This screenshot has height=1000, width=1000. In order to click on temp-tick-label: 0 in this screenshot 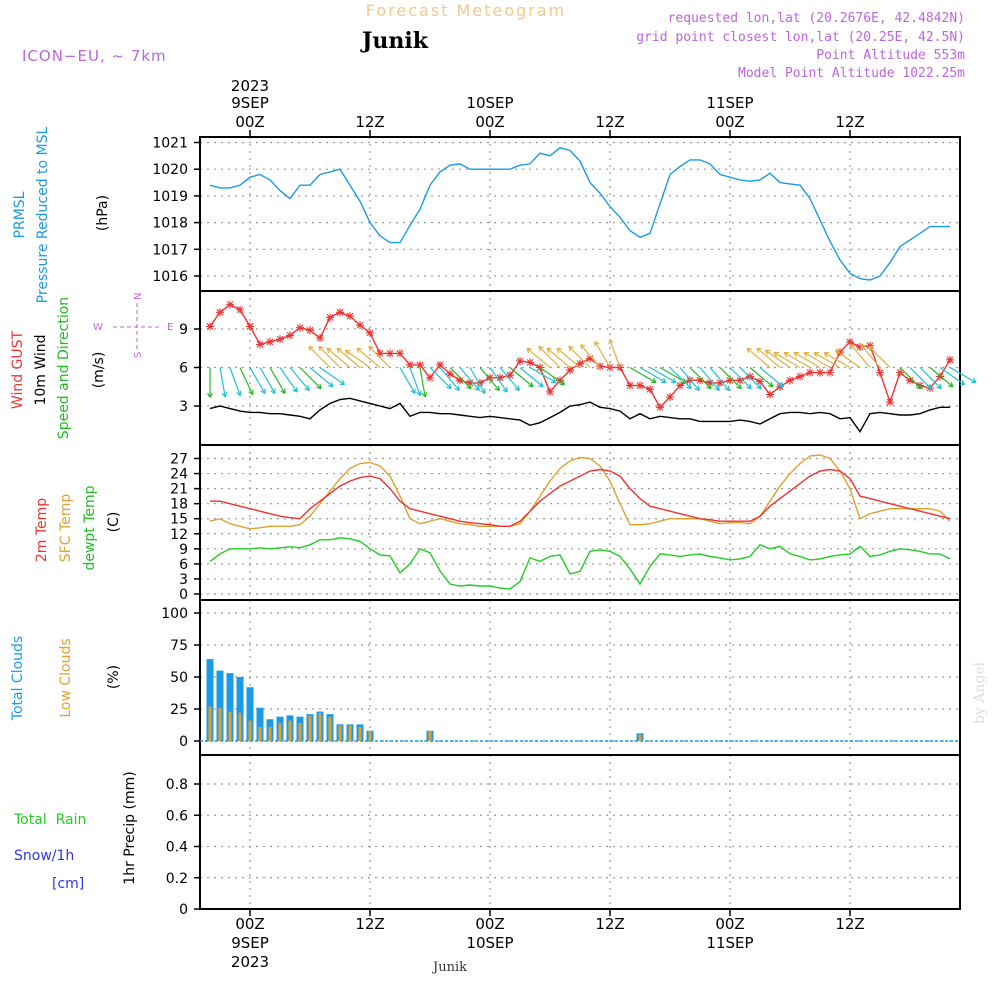, I will do `click(183, 595)`.